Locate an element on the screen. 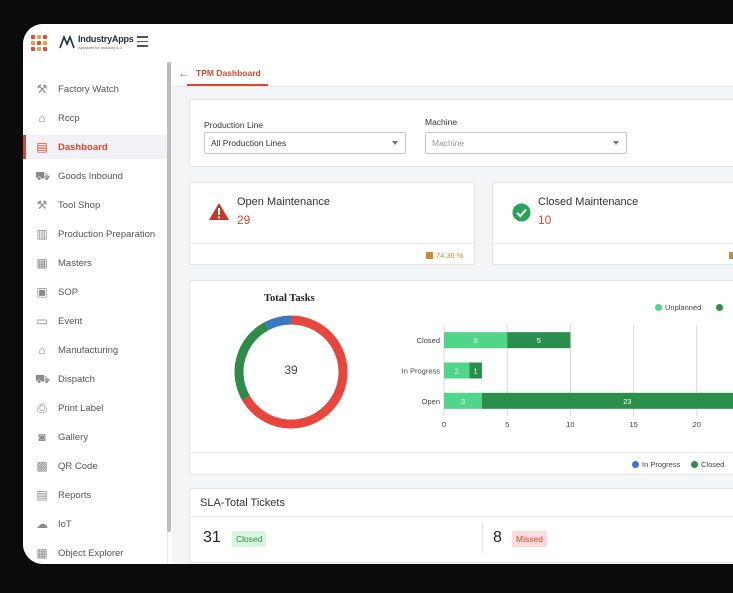 The width and height of the screenshot is (733, 593). sidebar-item-label: Dashboard is located at coordinates (83, 147).